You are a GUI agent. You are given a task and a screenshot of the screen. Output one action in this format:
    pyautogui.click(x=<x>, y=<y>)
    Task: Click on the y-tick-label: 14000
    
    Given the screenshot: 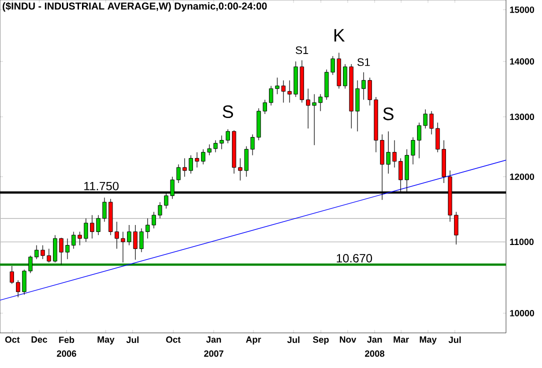 What is the action you would take?
    pyautogui.click(x=522, y=61)
    